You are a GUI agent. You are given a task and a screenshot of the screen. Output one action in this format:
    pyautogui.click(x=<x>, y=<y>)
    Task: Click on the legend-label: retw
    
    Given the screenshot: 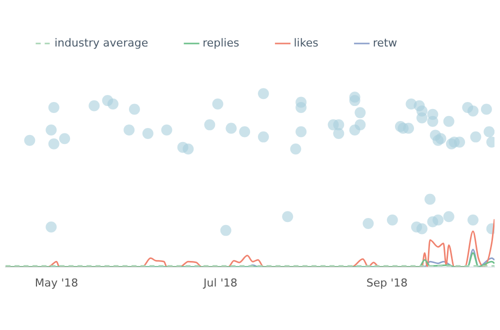 What is the action you would take?
    pyautogui.click(x=385, y=43)
    